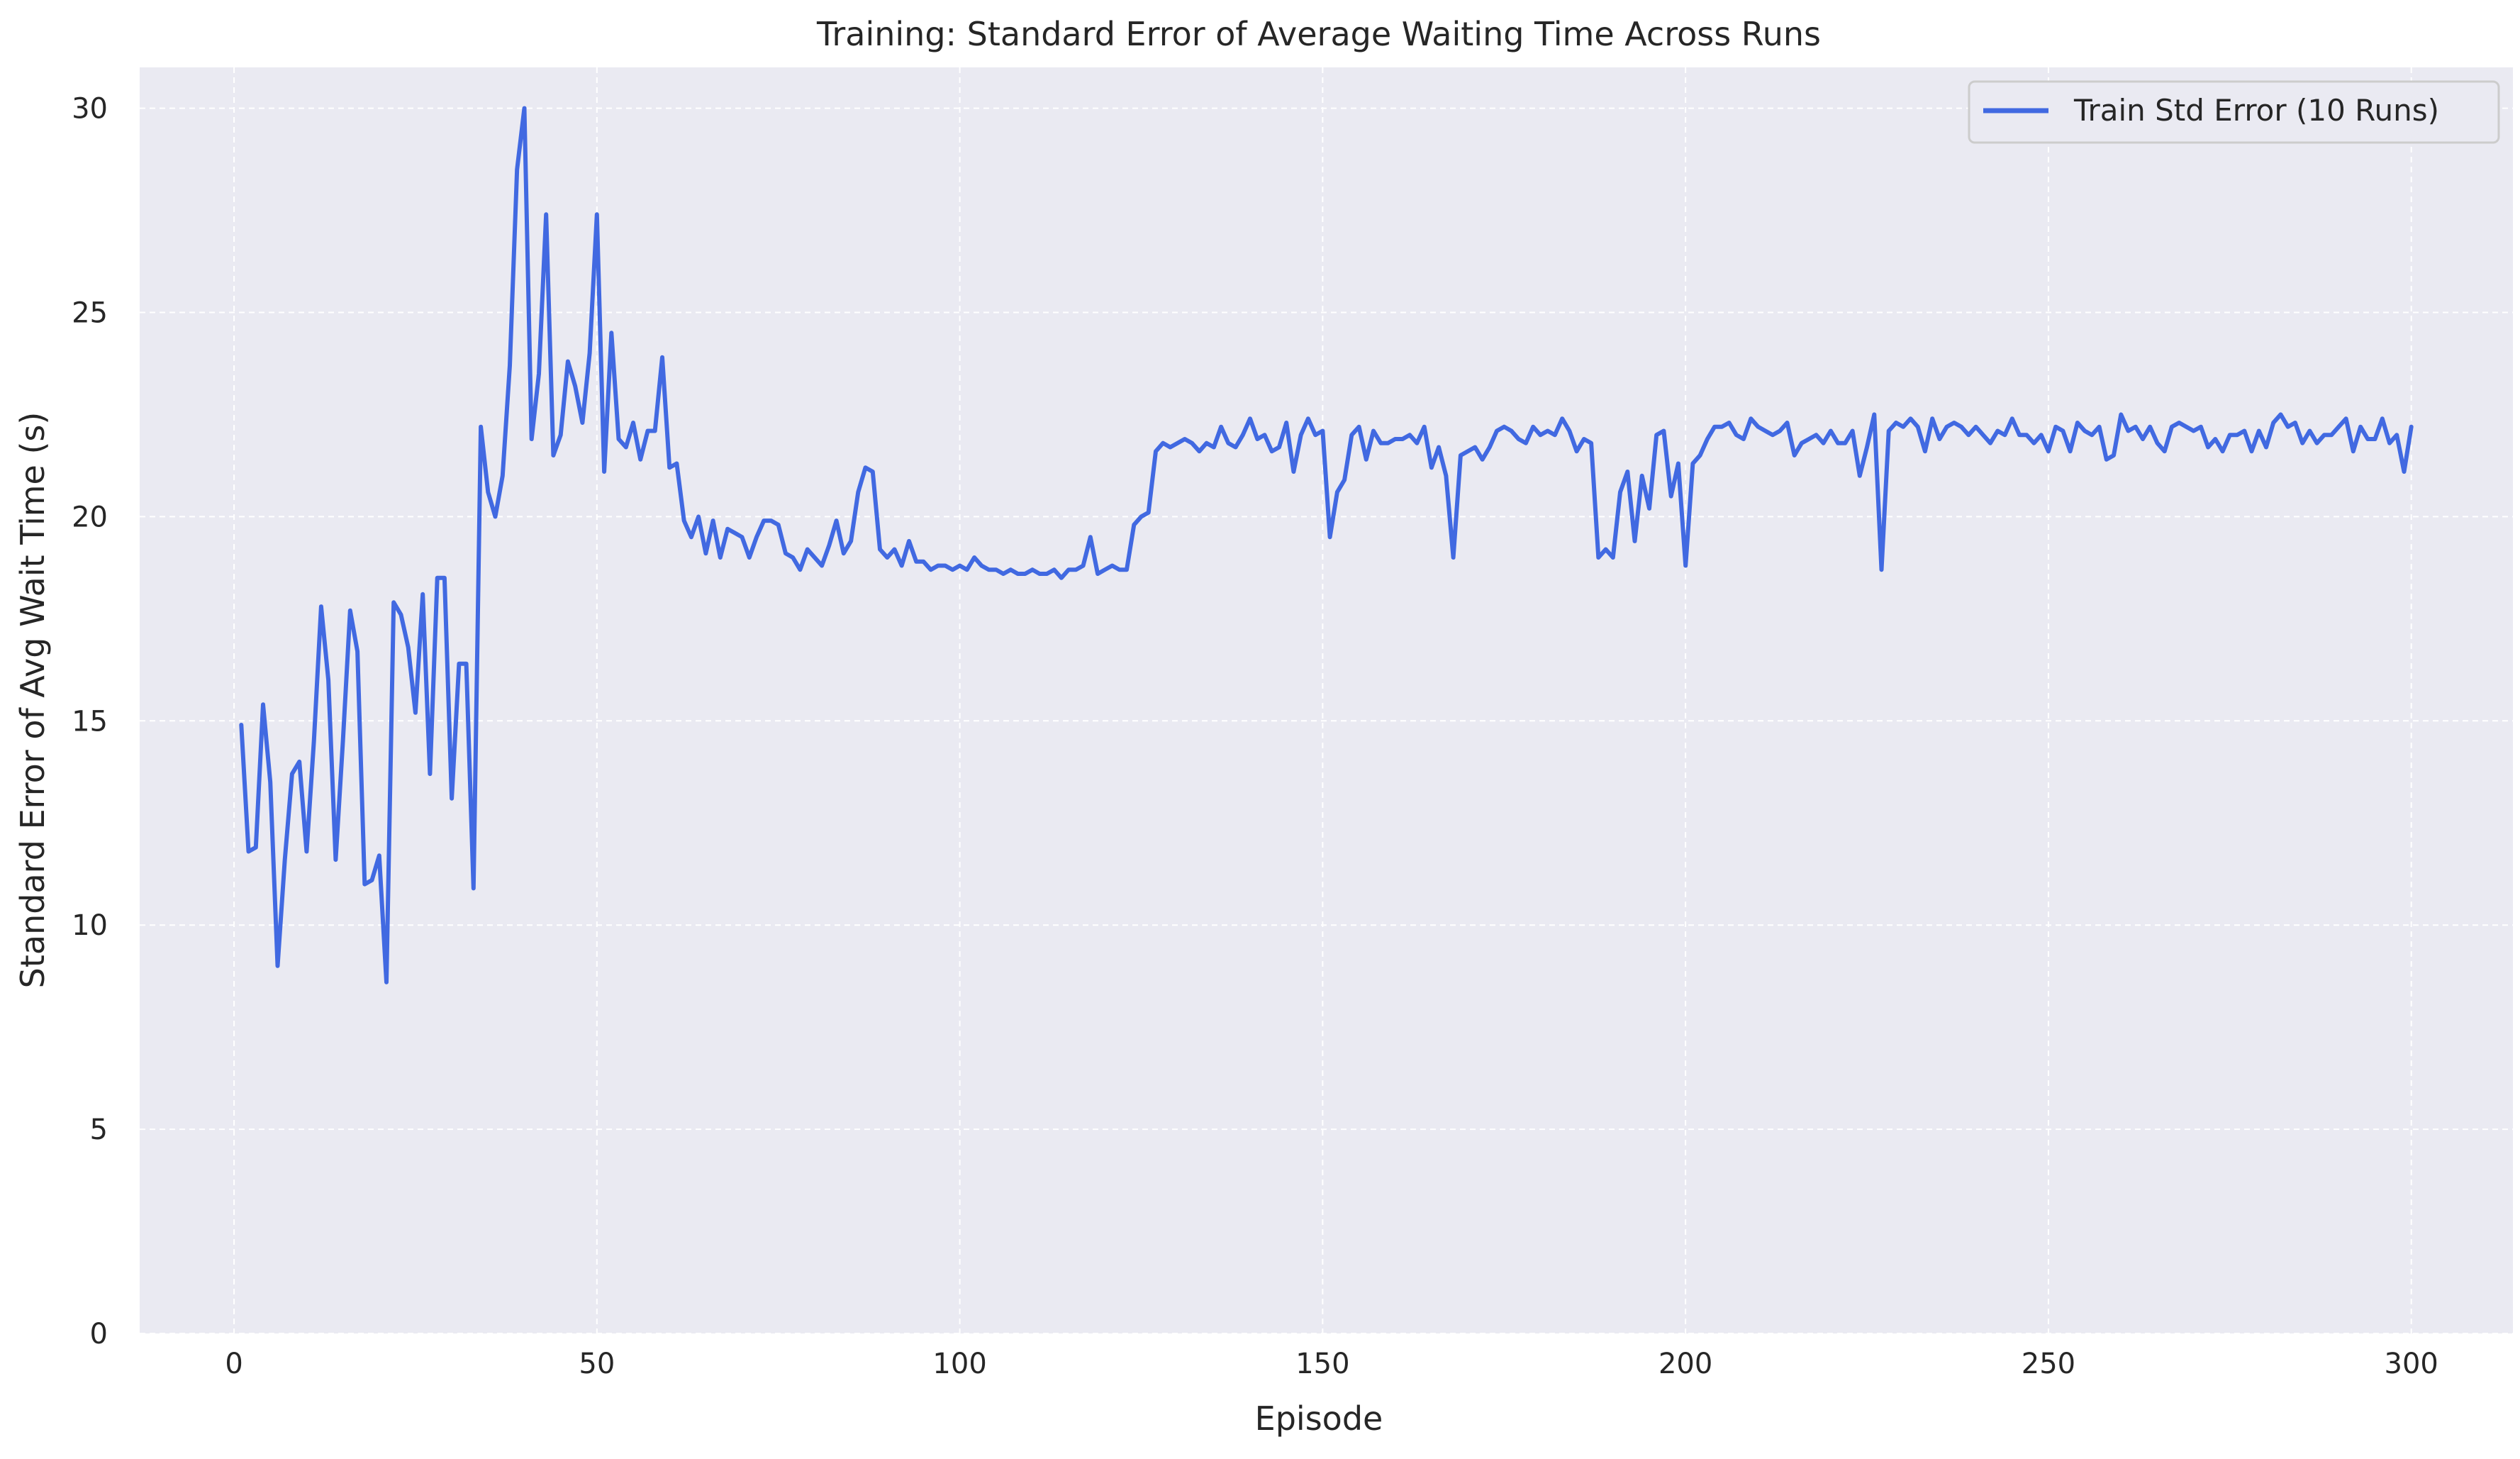 The height and width of the screenshot is (1459, 2520). Describe the element at coordinates (1322, 1364) in the screenshot. I see `x-tick-label: 150` at that location.